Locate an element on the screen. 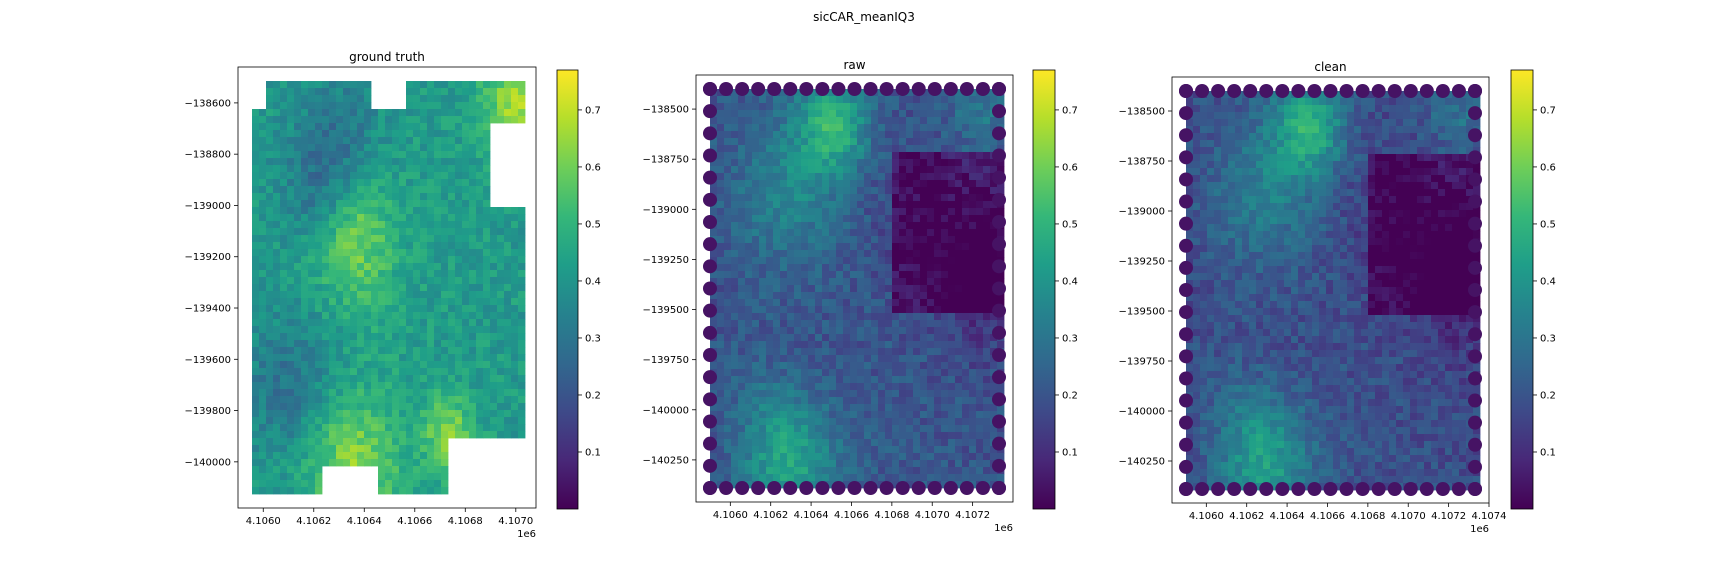 The width and height of the screenshot is (1728, 576). y-tick-label: −139200 is located at coordinates (207, 257).